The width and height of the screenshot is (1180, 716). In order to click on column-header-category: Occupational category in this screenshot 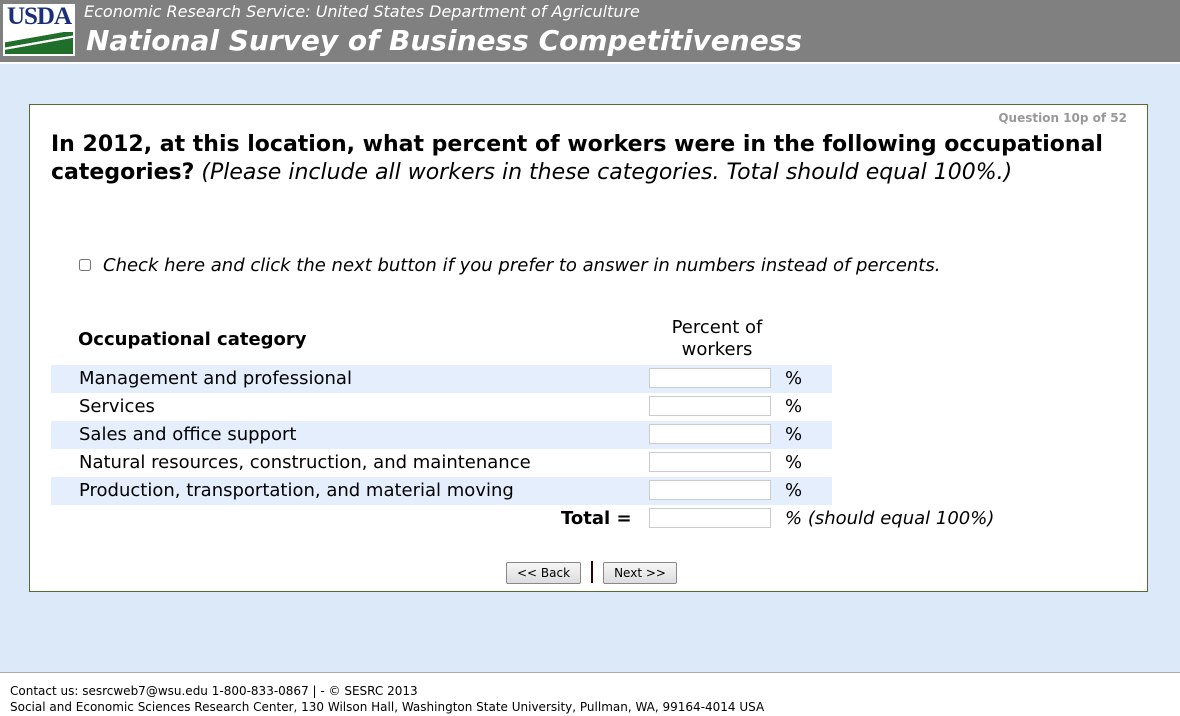, I will do `click(192, 339)`.